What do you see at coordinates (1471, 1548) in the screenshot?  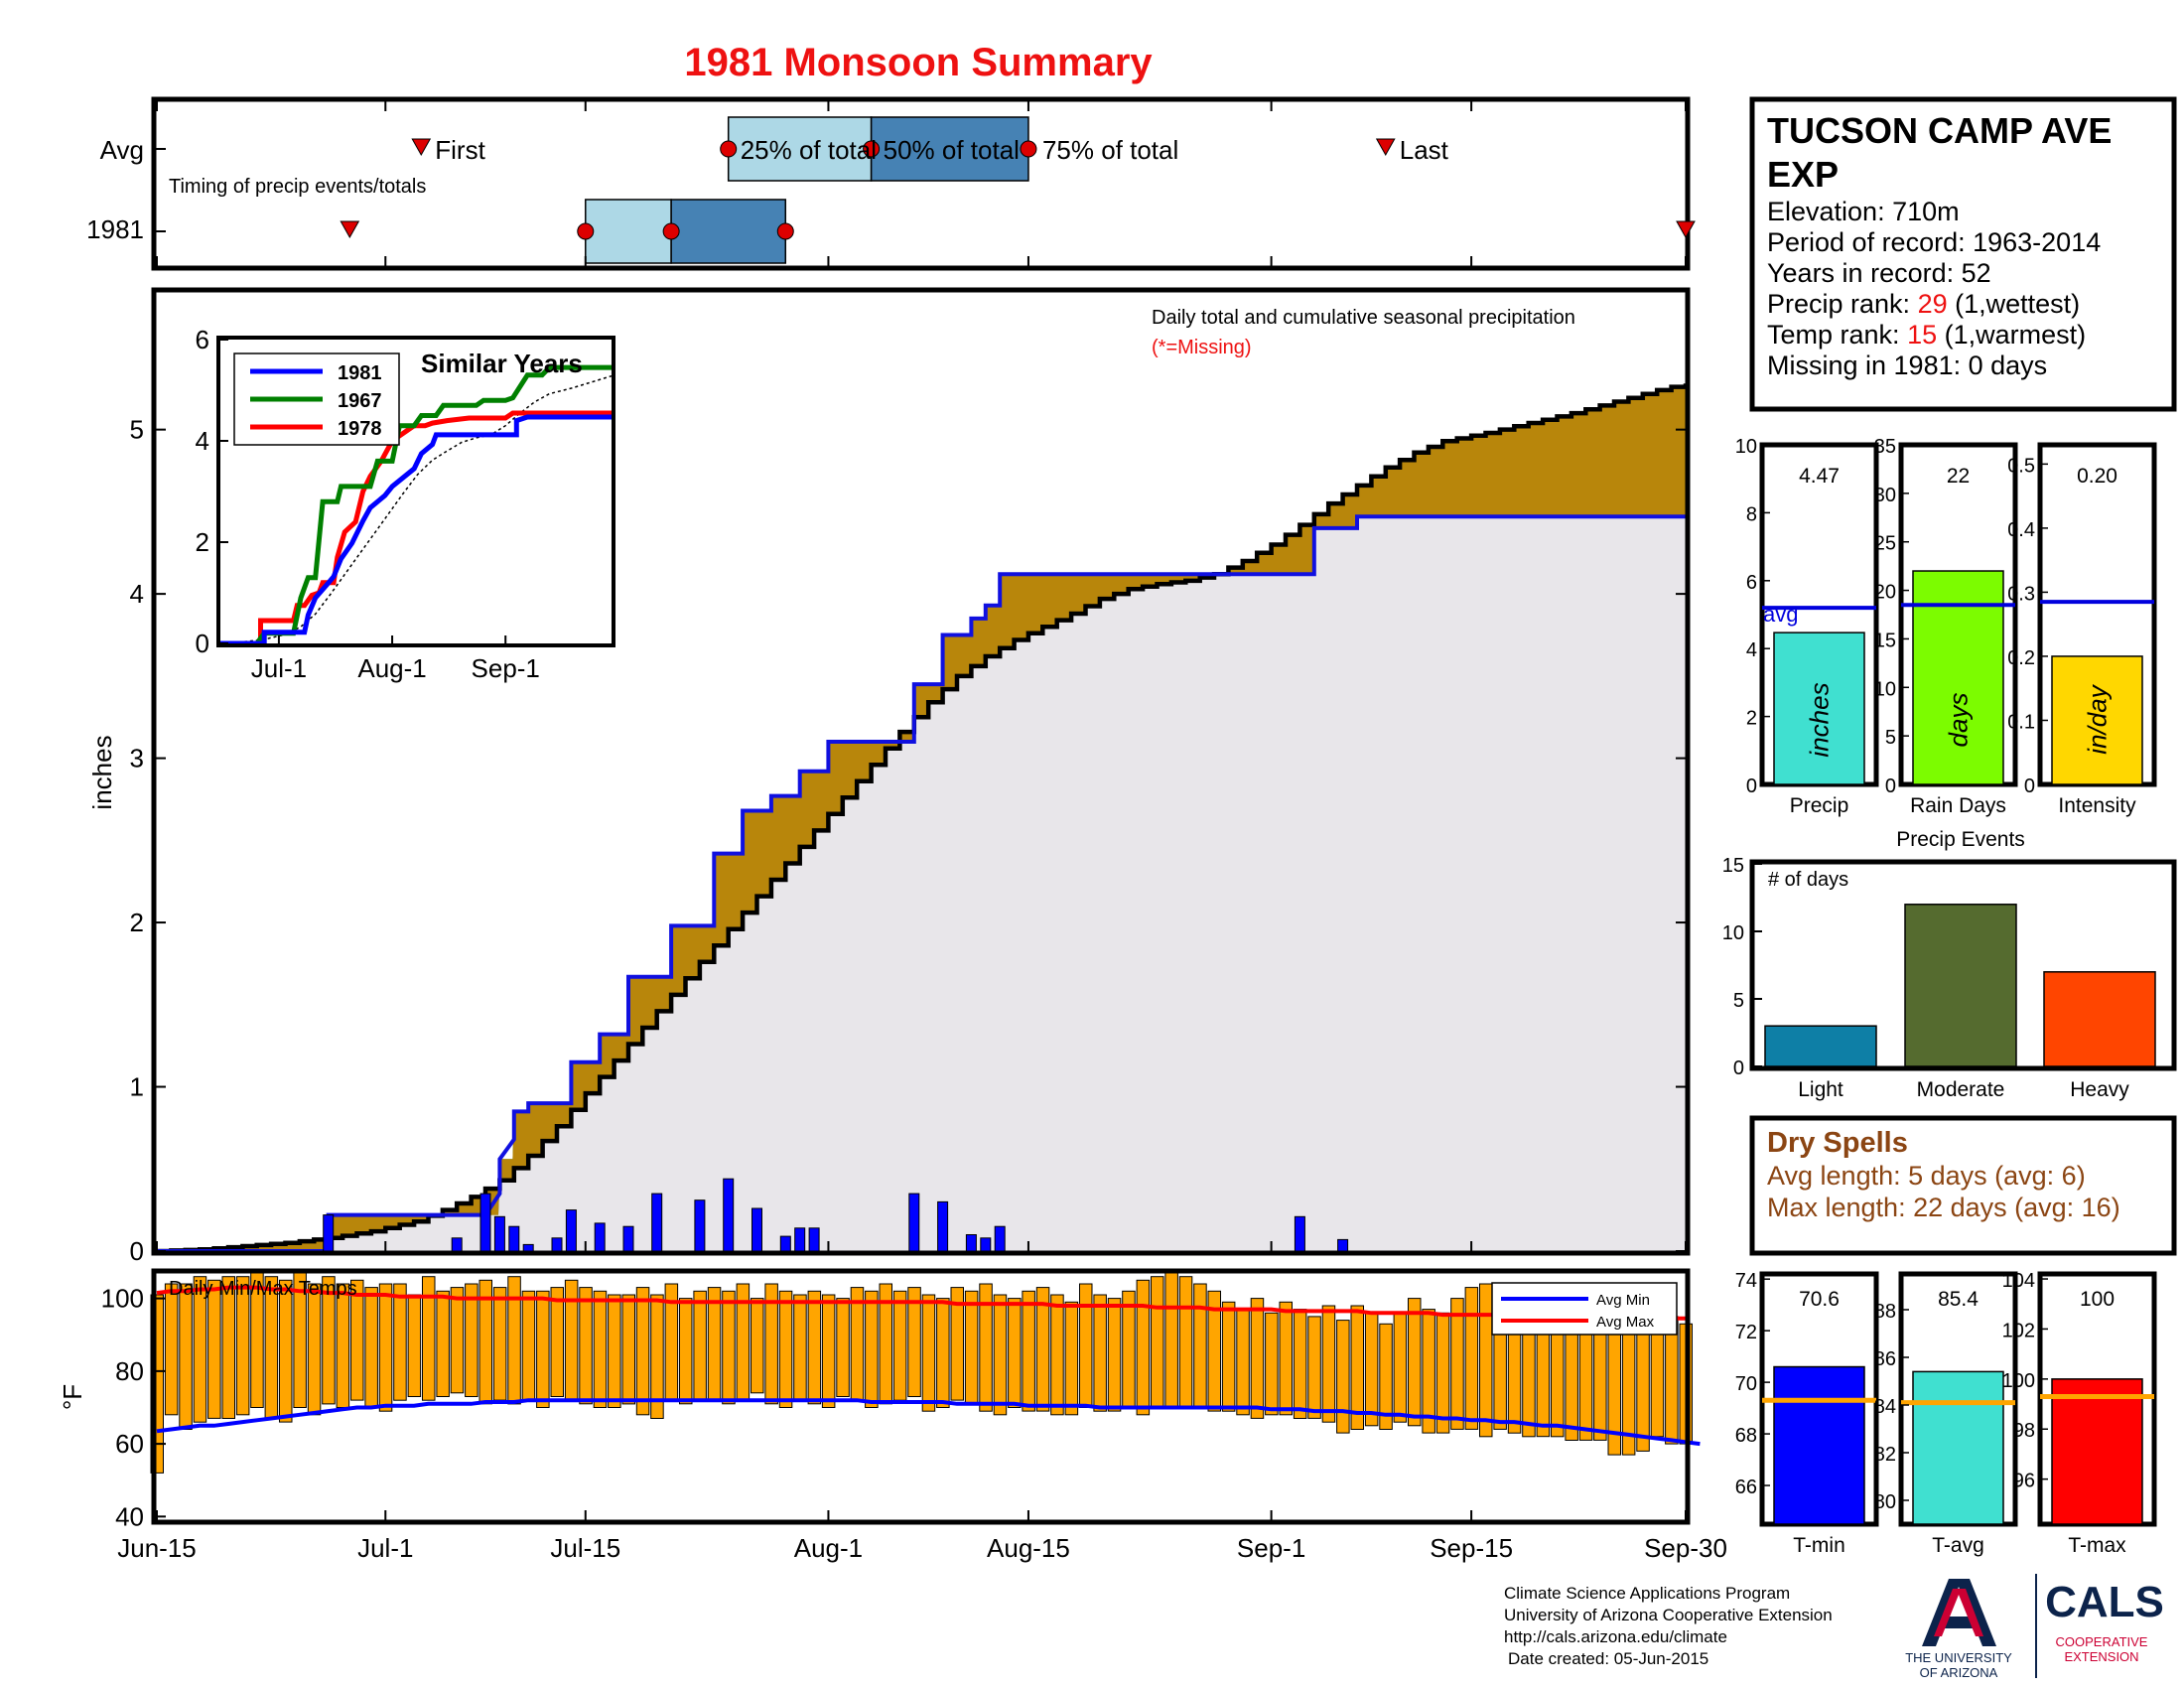 I see `date-axis-label: Sep-15` at bounding box center [1471, 1548].